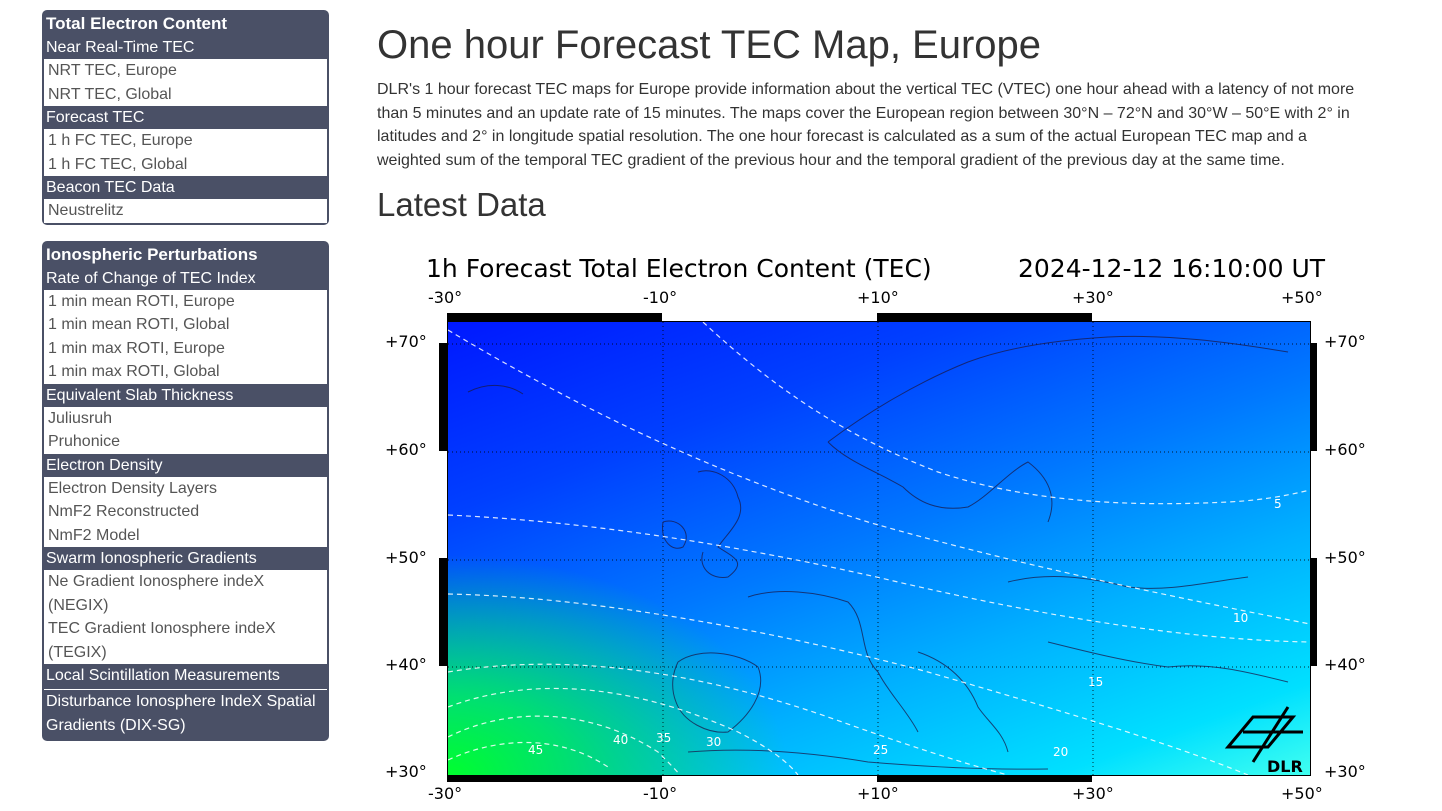 The height and width of the screenshot is (811, 1442). What do you see at coordinates (152, 254) in the screenshot?
I see `iono-panel-title: Ionospheric Perturbations` at bounding box center [152, 254].